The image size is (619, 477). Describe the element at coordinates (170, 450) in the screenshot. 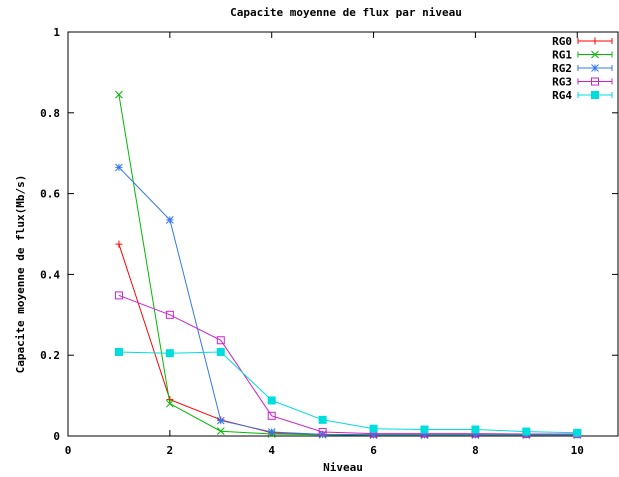

I see `x-tick-label: 2` at that location.